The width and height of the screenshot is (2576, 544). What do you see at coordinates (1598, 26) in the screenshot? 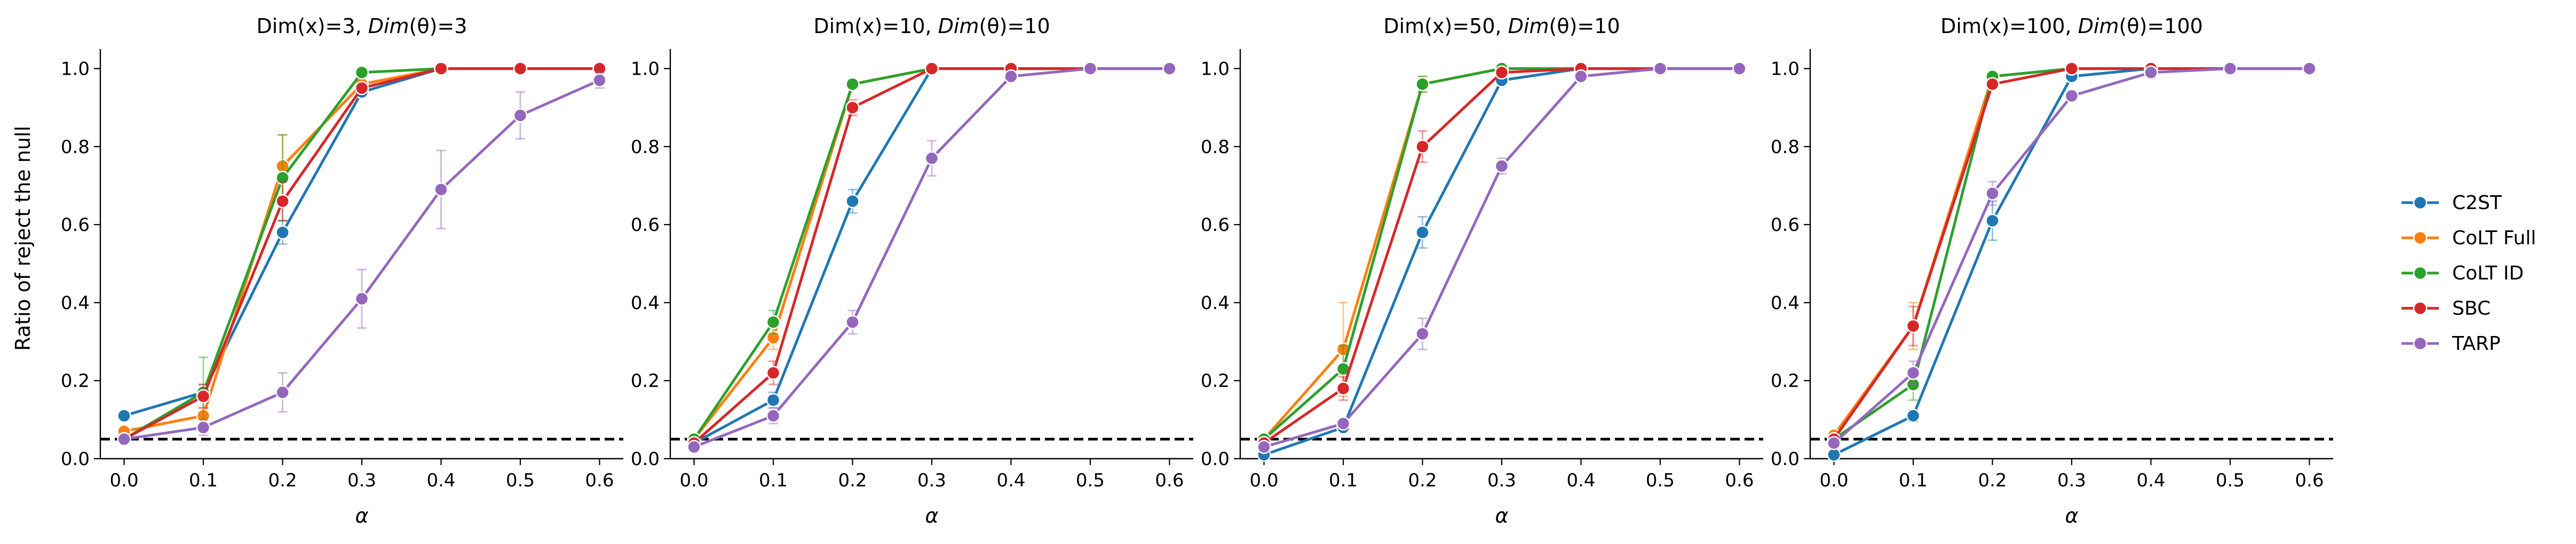
I see `panel-title-part: =10` at bounding box center [1598, 26].